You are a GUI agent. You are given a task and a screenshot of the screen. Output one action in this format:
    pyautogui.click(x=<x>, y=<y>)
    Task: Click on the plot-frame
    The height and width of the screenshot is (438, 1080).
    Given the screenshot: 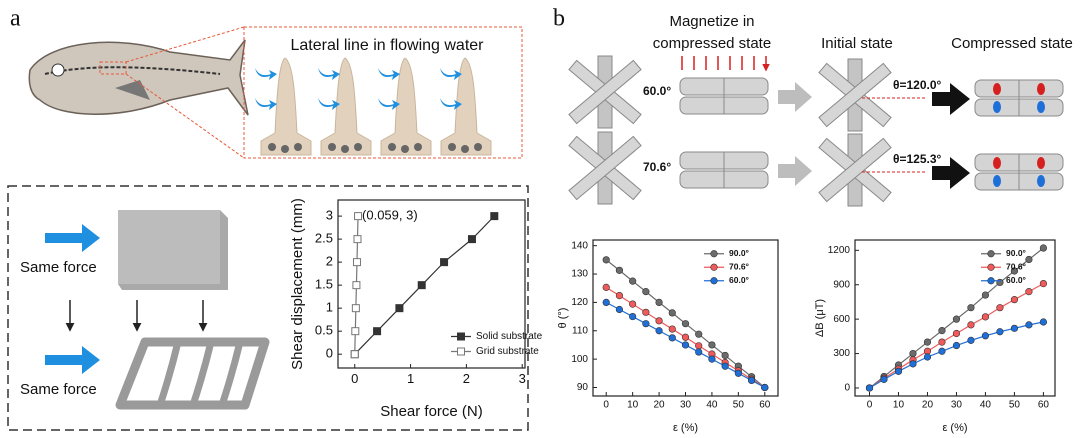 What is the action you would take?
    pyautogui.click(x=955, y=318)
    